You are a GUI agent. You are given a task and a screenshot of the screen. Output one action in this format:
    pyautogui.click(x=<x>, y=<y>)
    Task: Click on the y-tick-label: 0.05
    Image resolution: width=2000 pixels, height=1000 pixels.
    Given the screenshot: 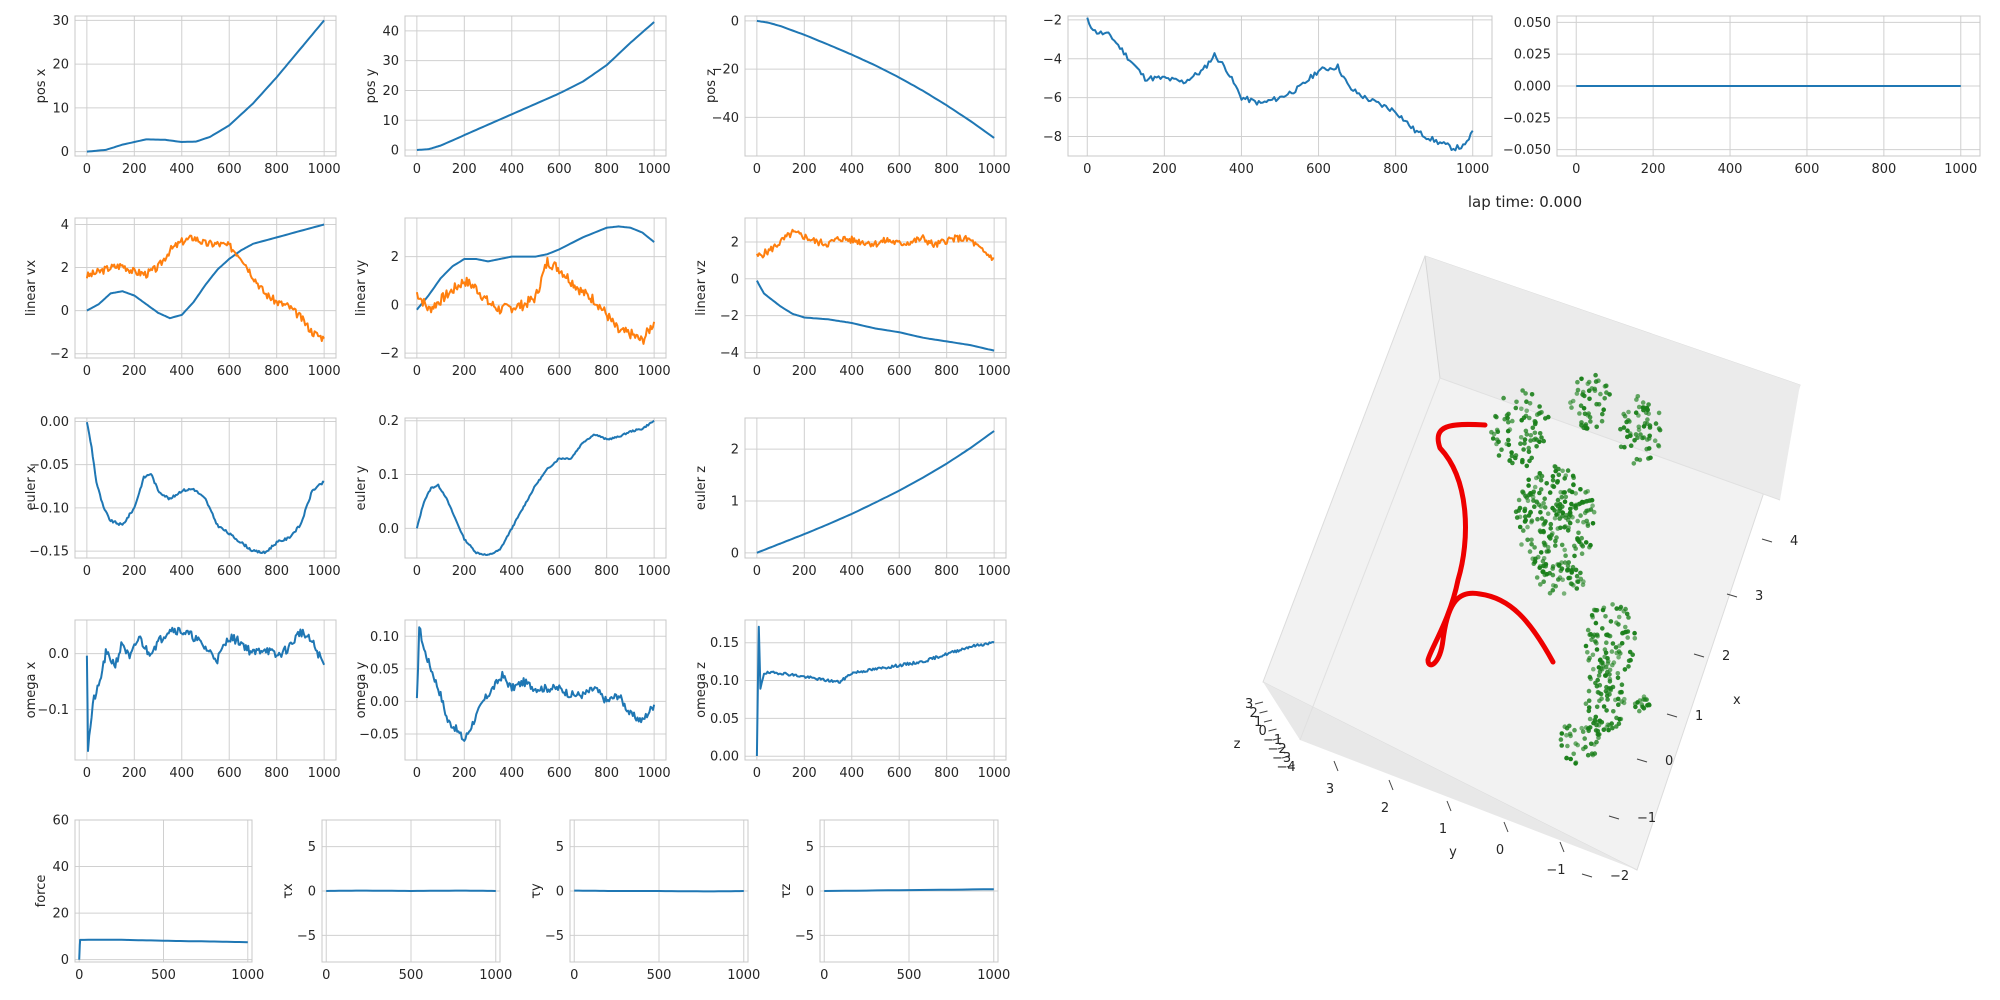 What is the action you would take?
    pyautogui.click(x=724, y=719)
    